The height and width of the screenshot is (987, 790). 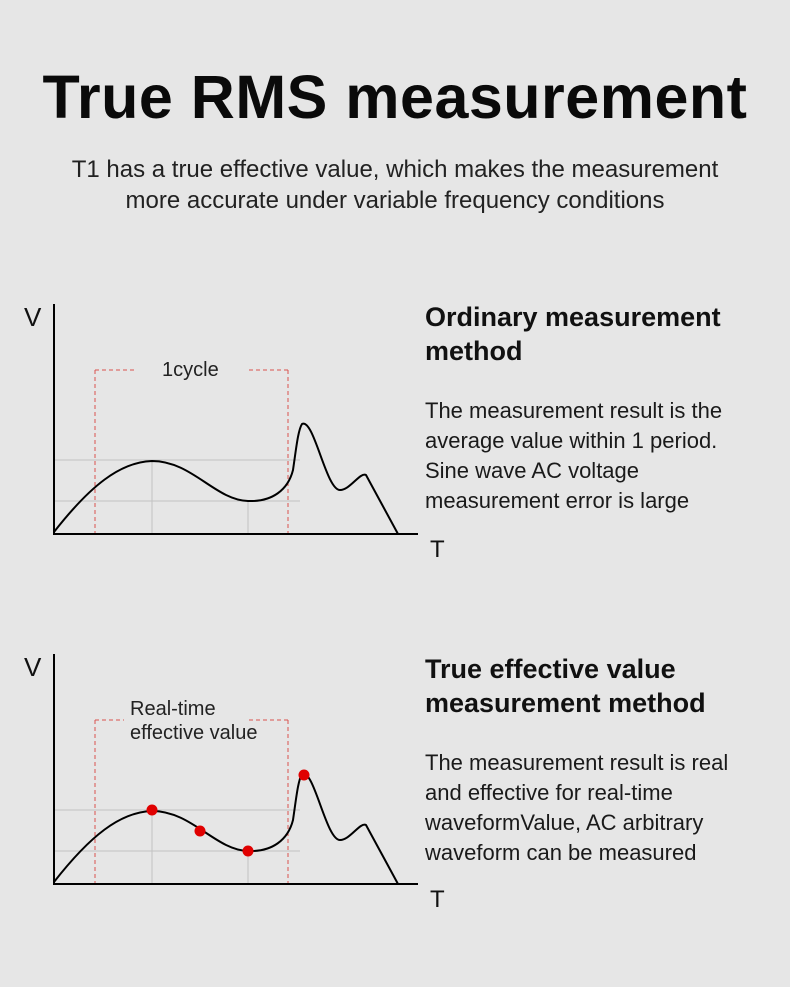 I want to click on cycle-label-line-1: 1cycle, so click(x=190, y=370).